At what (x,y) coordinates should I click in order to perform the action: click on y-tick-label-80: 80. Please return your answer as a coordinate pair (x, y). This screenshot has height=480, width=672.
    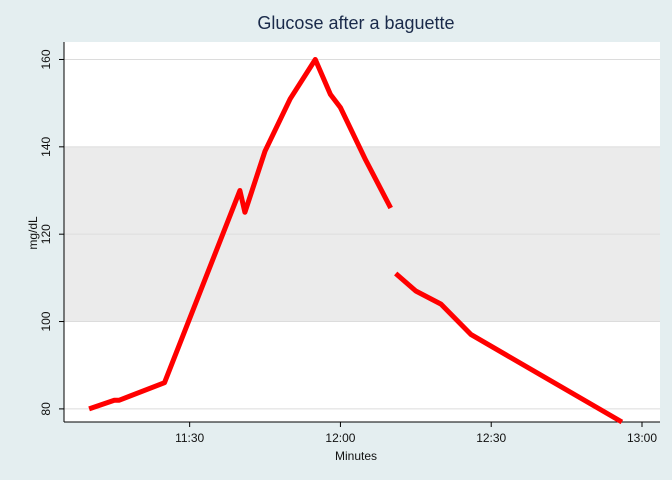
    Looking at the image, I should click on (46, 409).